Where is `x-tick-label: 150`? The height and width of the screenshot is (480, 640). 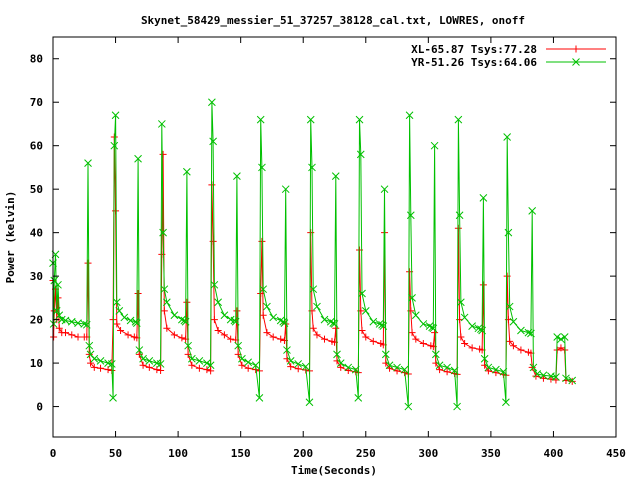 x-tick-label: 150 is located at coordinates (241, 453).